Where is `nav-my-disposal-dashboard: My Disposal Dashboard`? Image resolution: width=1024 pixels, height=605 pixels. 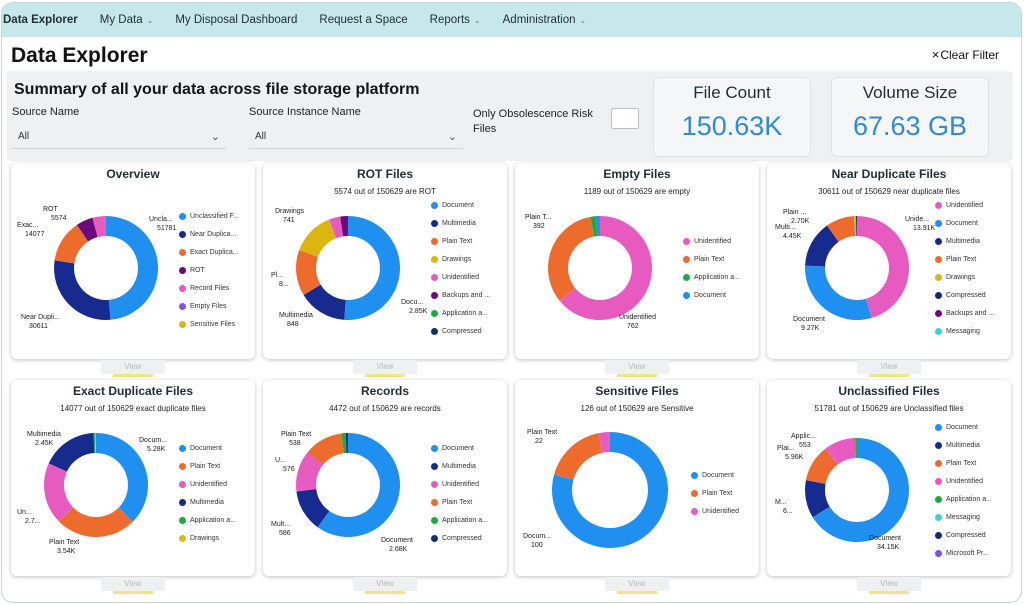 nav-my-disposal-dashboard: My Disposal Dashboard is located at coordinates (236, 20).